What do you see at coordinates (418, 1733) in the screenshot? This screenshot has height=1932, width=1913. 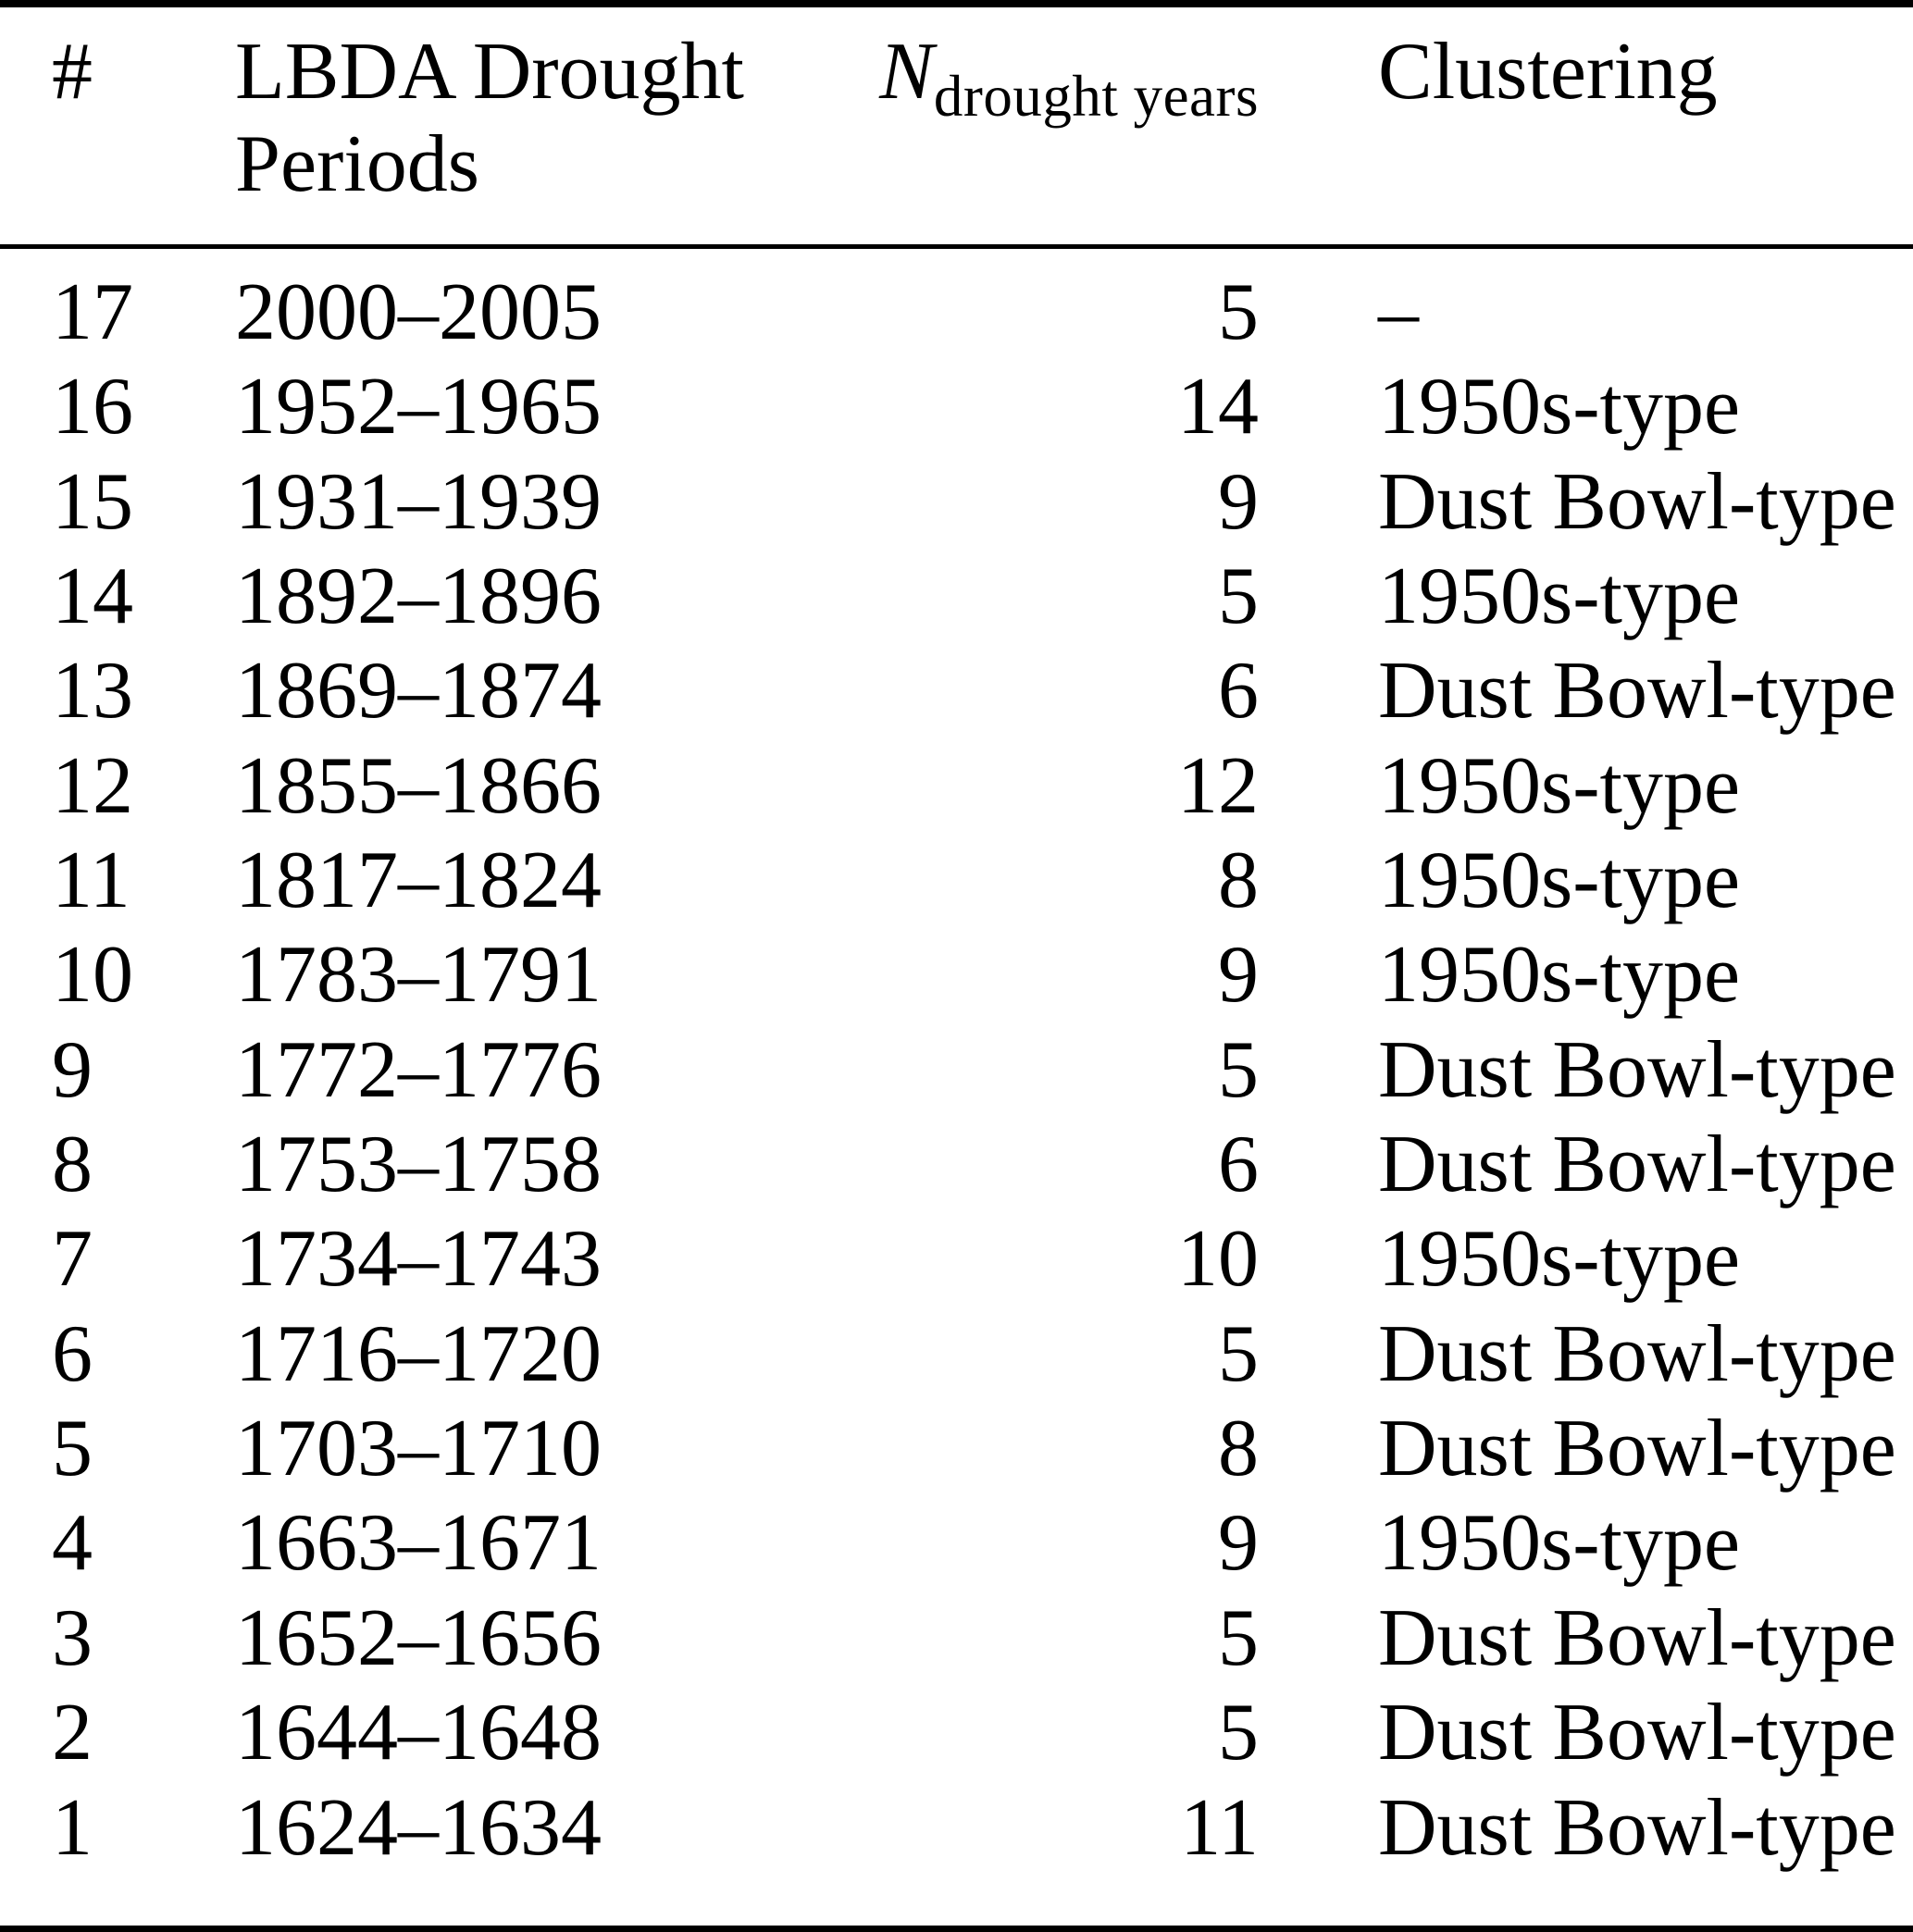 I see `drought-period: 1644–1648` at bounding box center [418, 1733].